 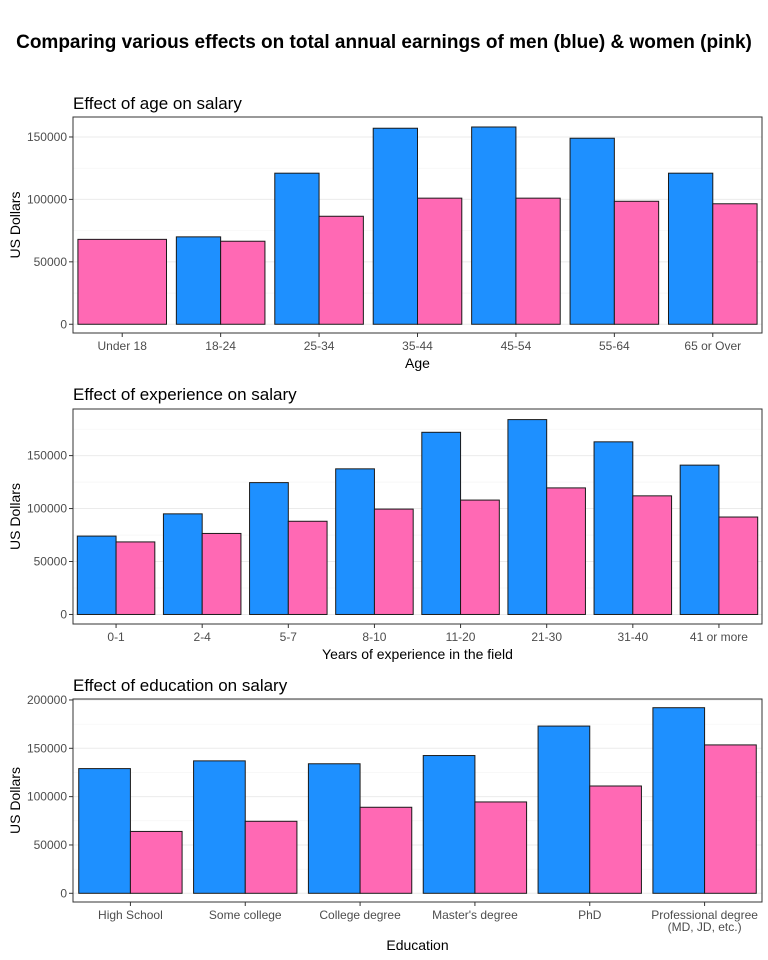 I want to click on x-tick-label: College degree, so click(x=360, y=915).